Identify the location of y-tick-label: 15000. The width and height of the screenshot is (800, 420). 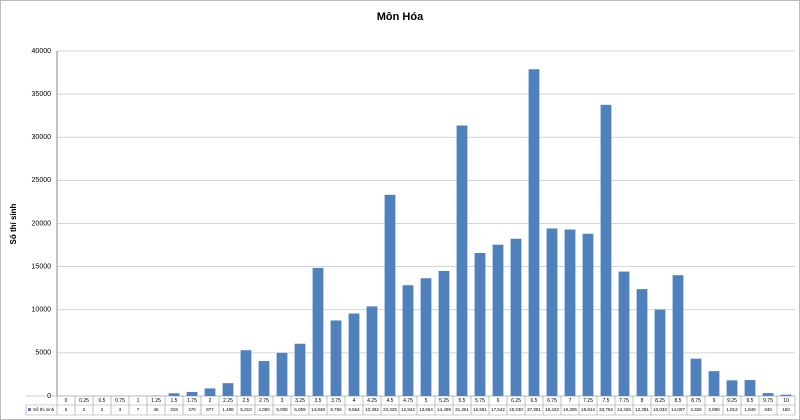
(42, 266).